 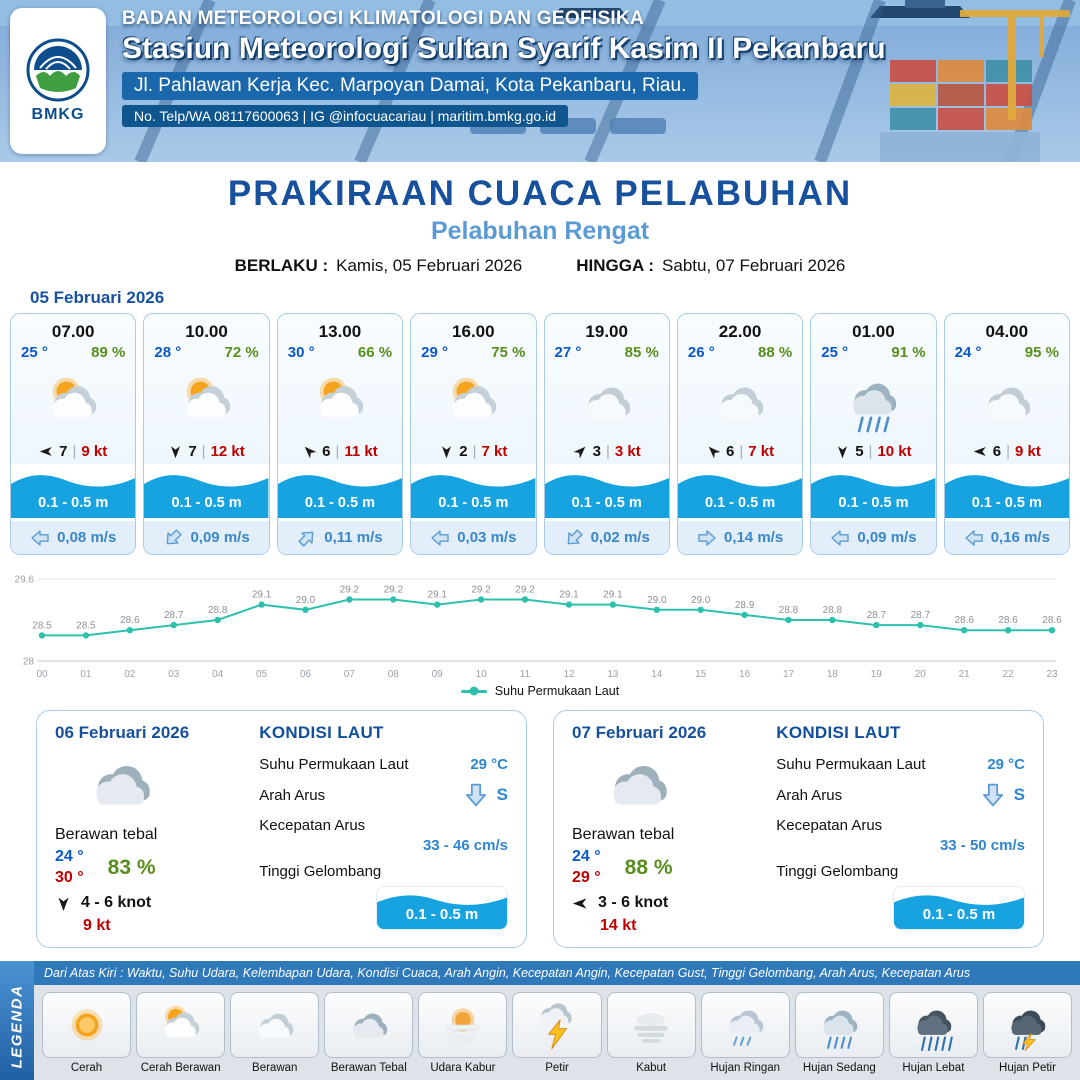 What do you see at coordinates (789, 674) in the screenshot?
I see `svg-text: 17` at bounding box center [789, 674].